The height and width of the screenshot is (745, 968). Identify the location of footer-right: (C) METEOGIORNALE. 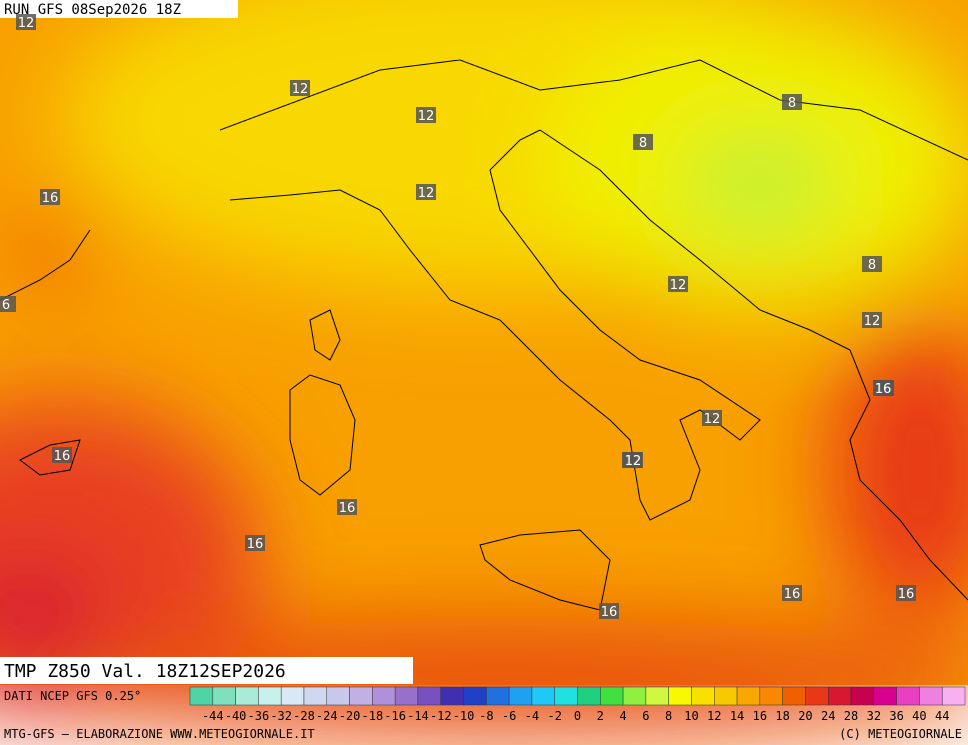
(900, 734).